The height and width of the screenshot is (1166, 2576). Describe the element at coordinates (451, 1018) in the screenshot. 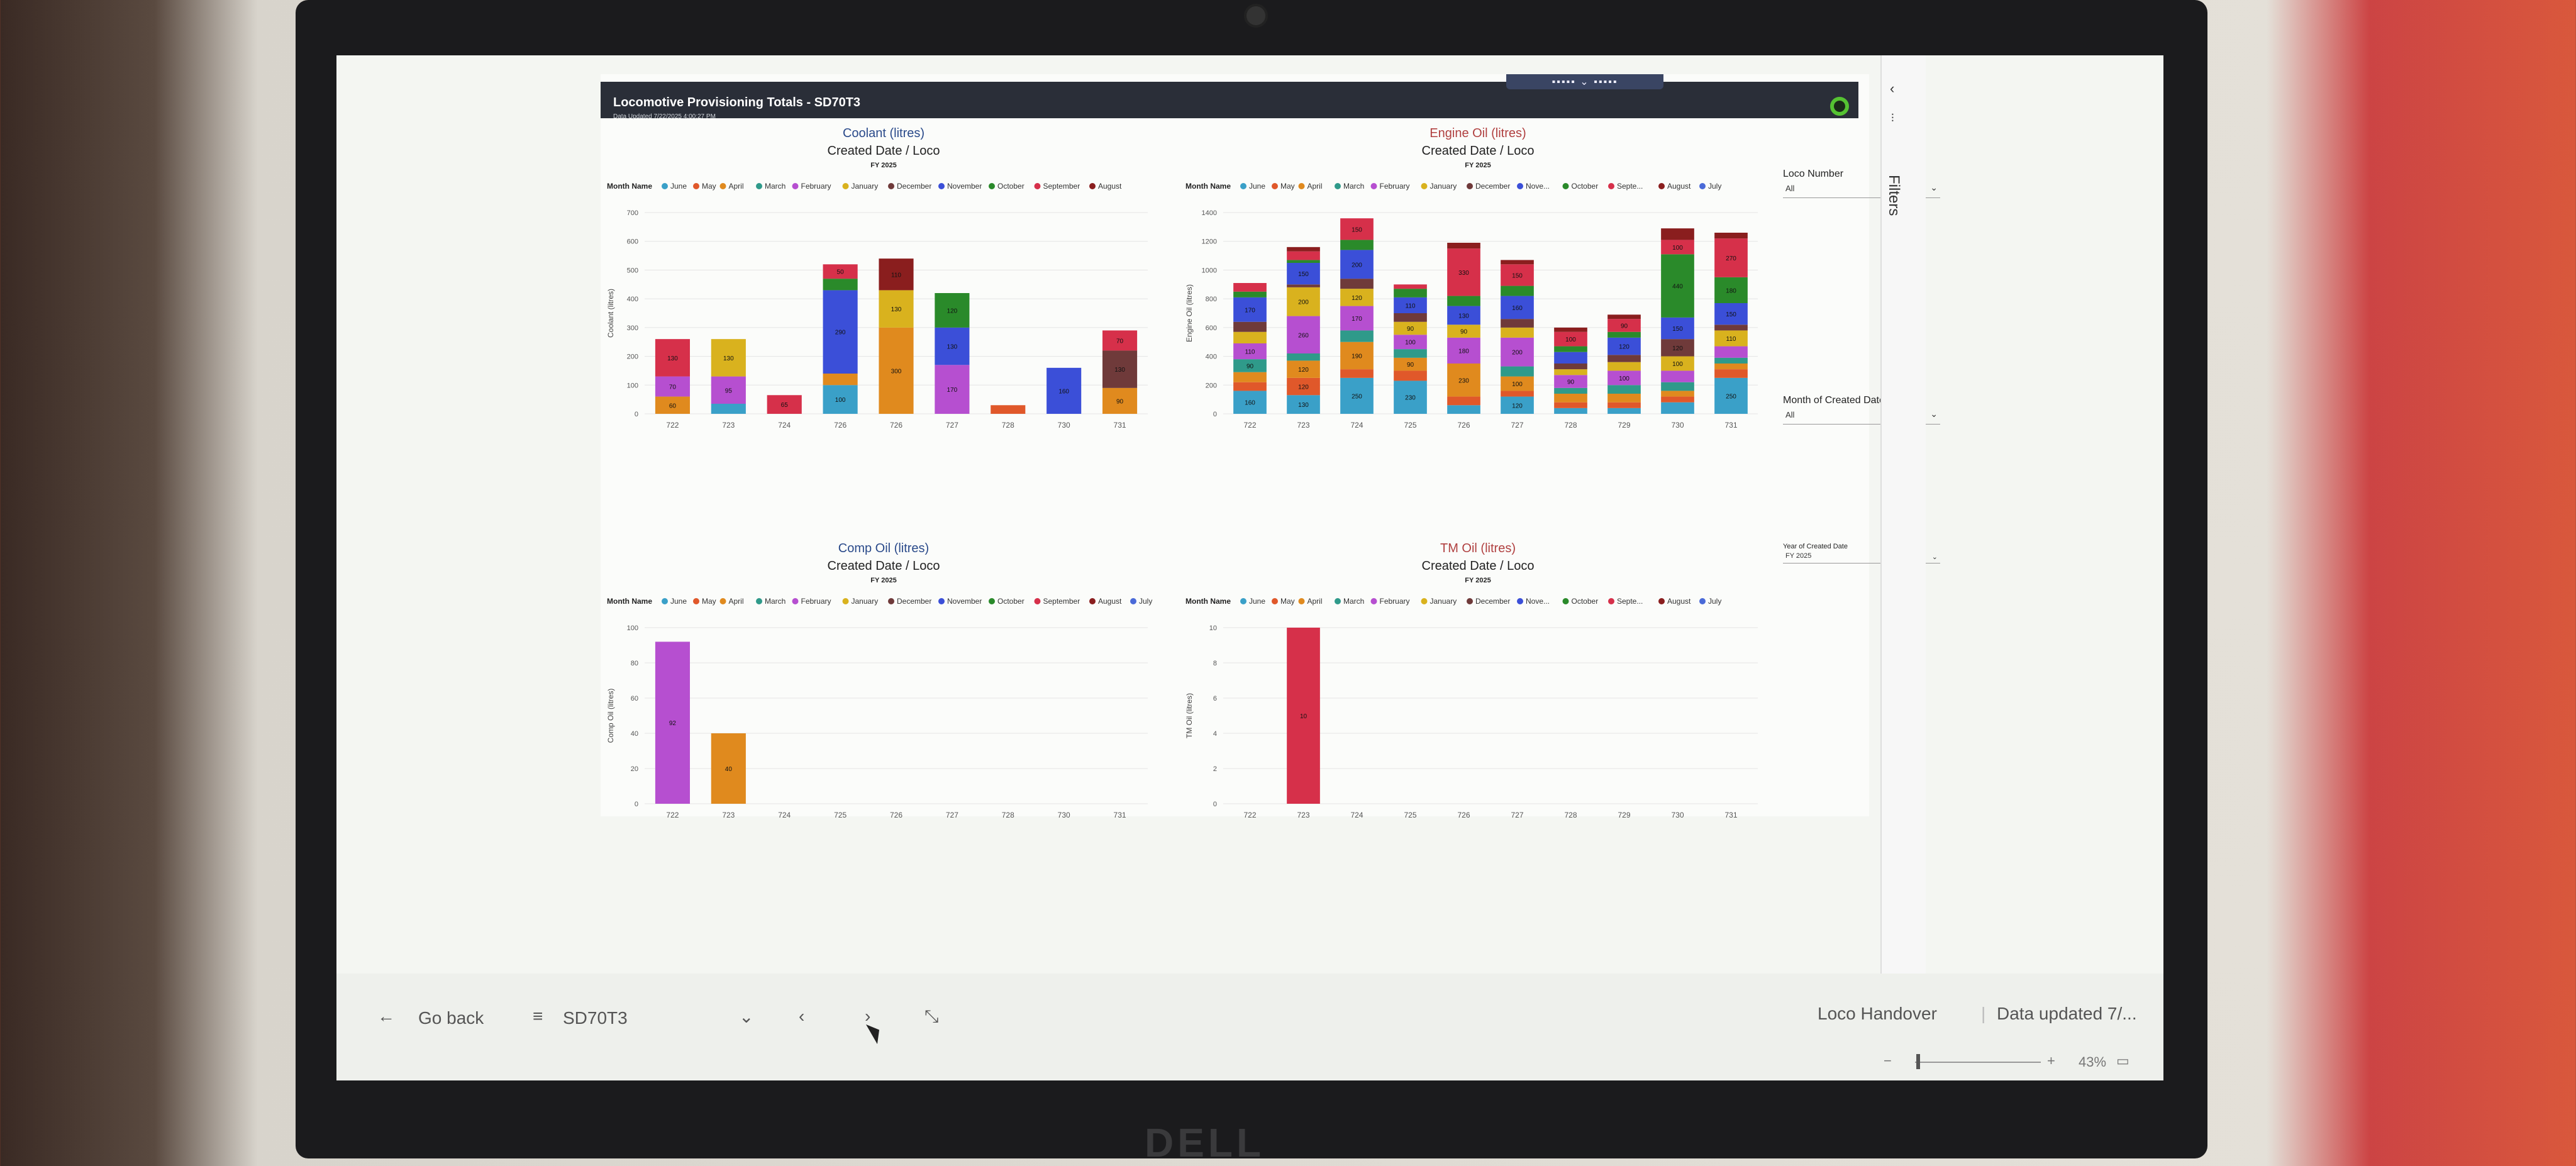

I see `go-back-button: Go back` at that location.